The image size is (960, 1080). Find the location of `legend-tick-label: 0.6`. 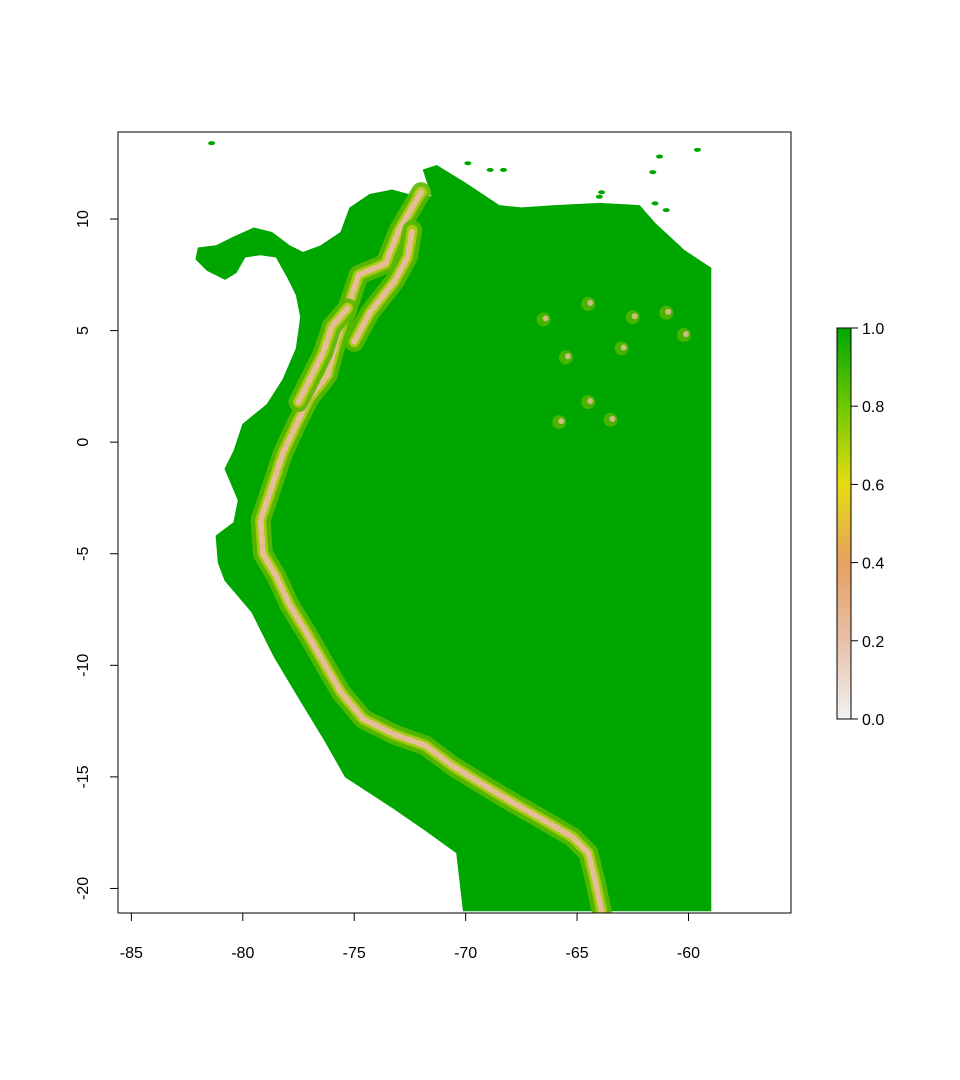

legend-tick-label: 0.6 is located at coordinates (873, 485).